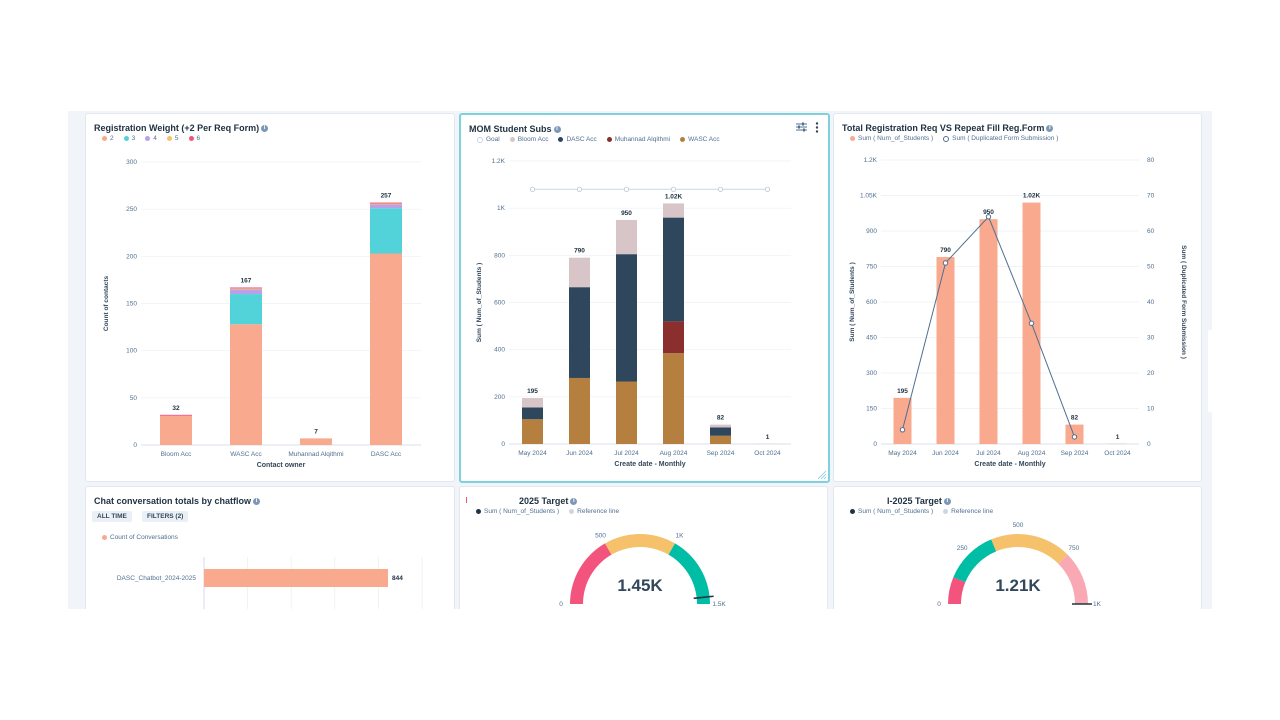  What do you see at coordinates (112, 516) in the screenshot?
I see `all-time-filter-chip: ALL TIME` at bounding box center [112, 516].